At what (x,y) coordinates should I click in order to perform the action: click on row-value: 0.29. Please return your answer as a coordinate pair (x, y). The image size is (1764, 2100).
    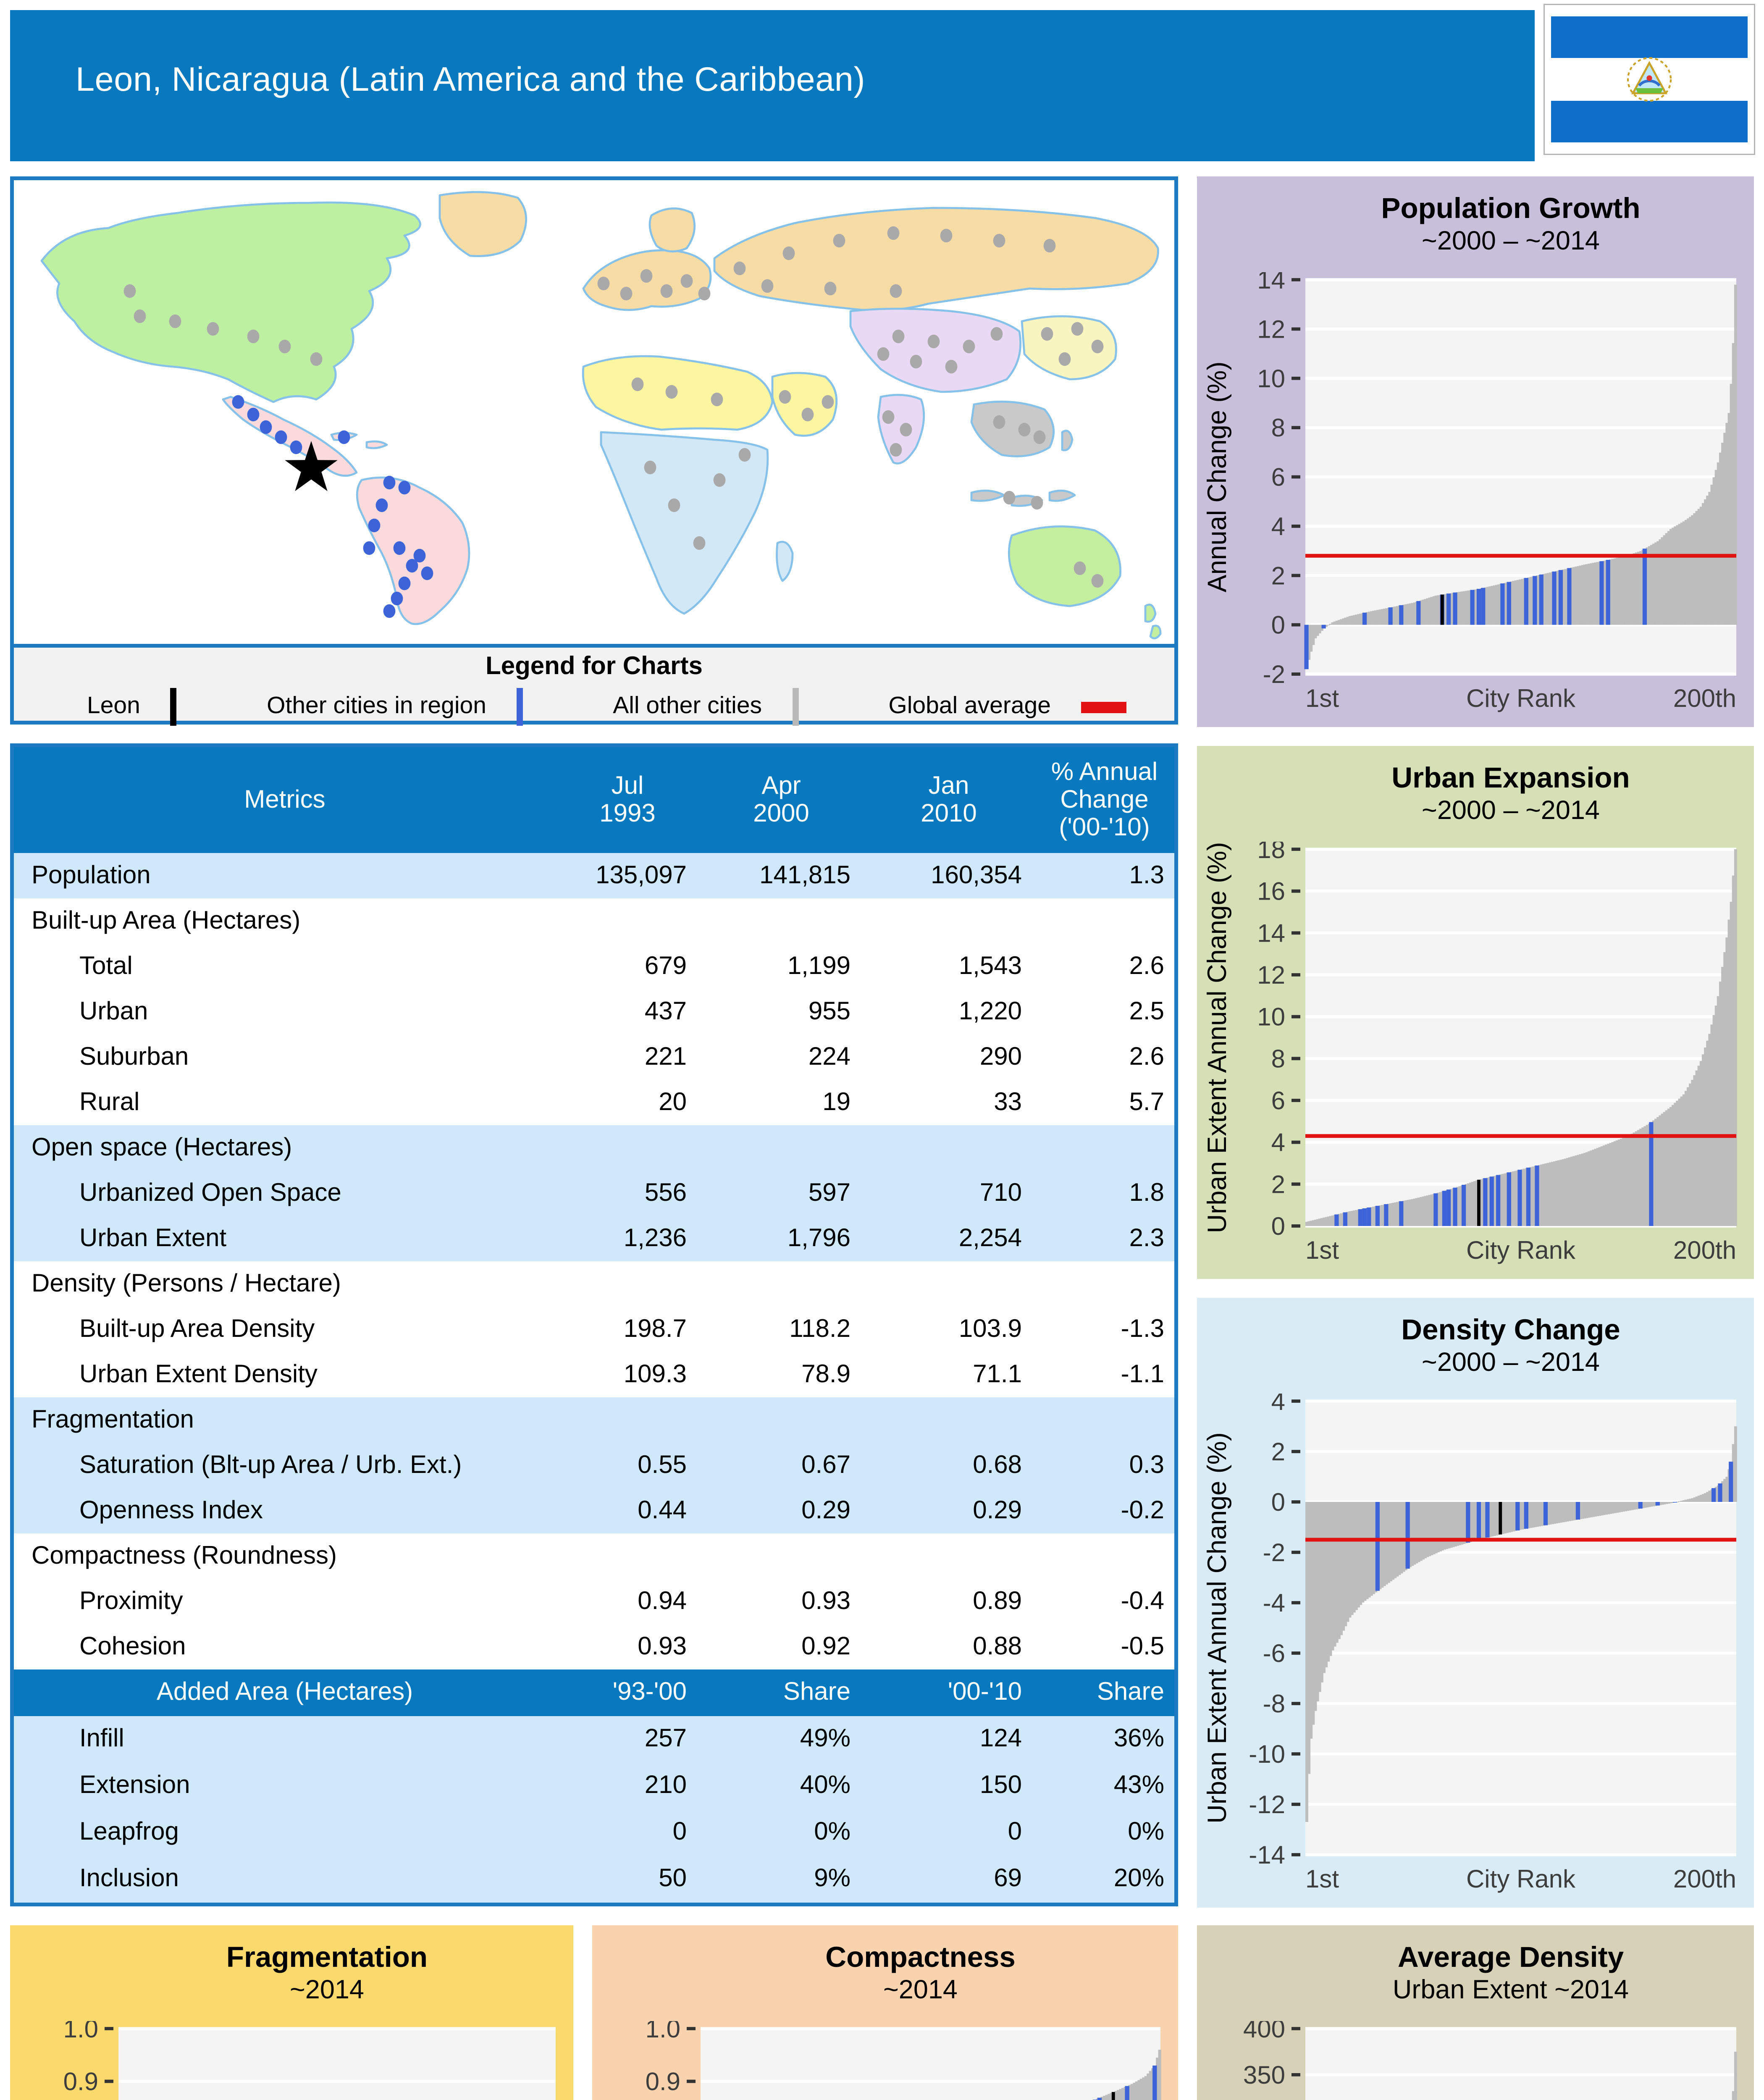
    Looking at the image, I should click on (825, 1510).